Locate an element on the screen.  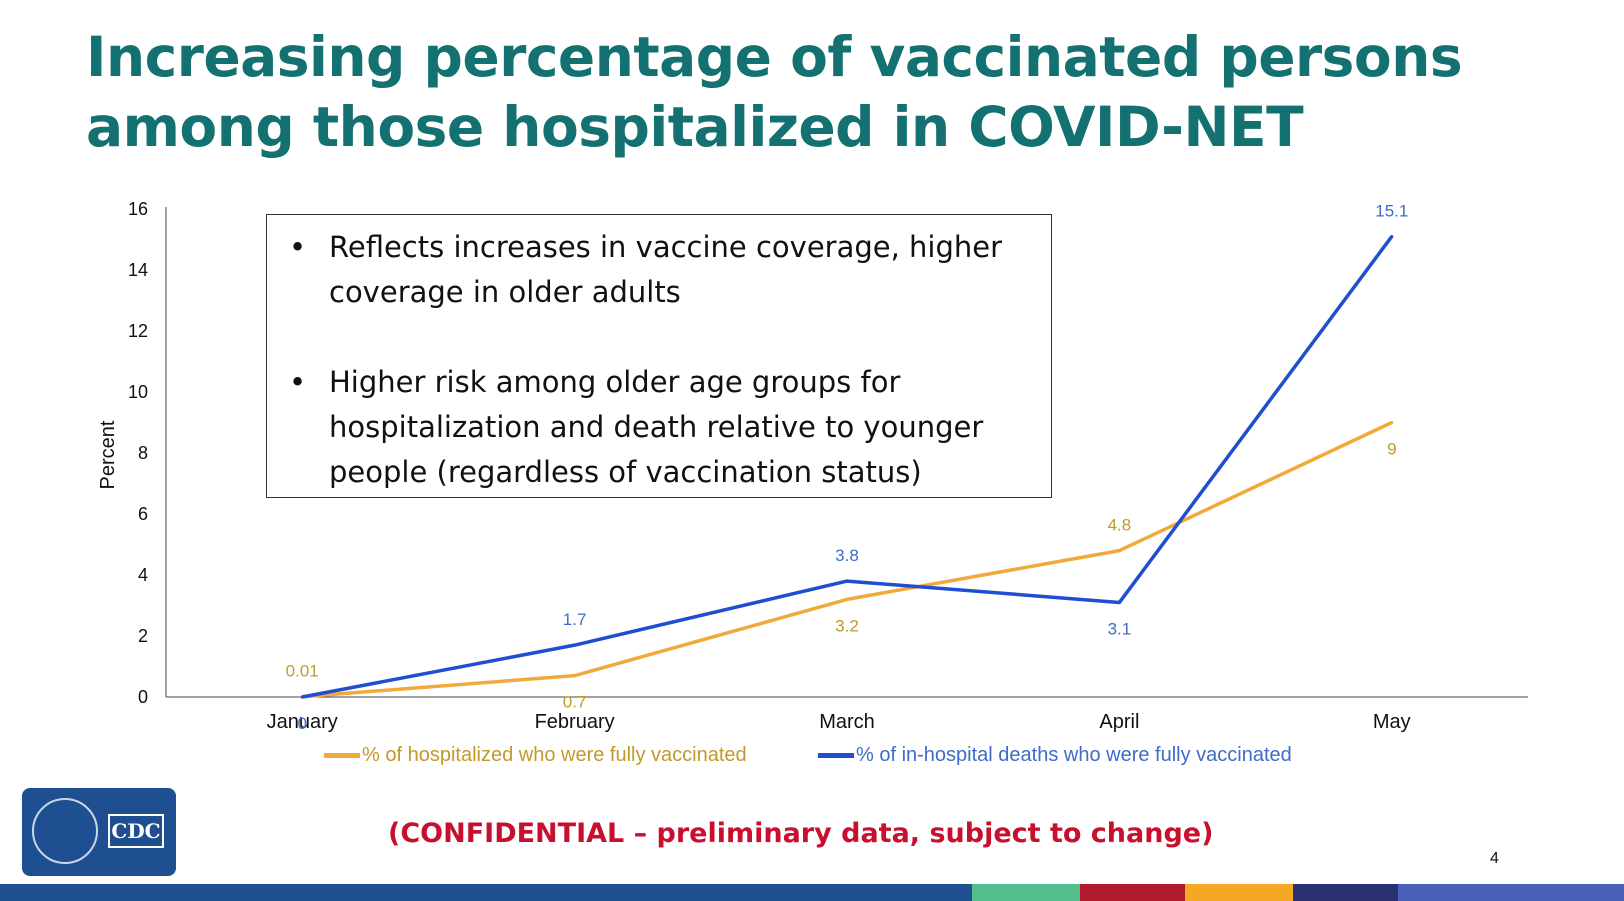
y-tick-label: 16 is located at coordinates (138, 209).